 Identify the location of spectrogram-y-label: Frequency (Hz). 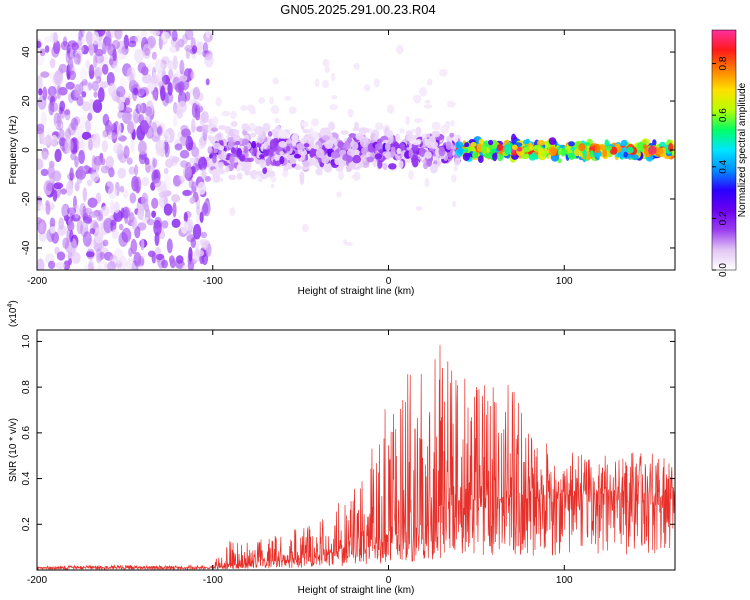
(13, 150).